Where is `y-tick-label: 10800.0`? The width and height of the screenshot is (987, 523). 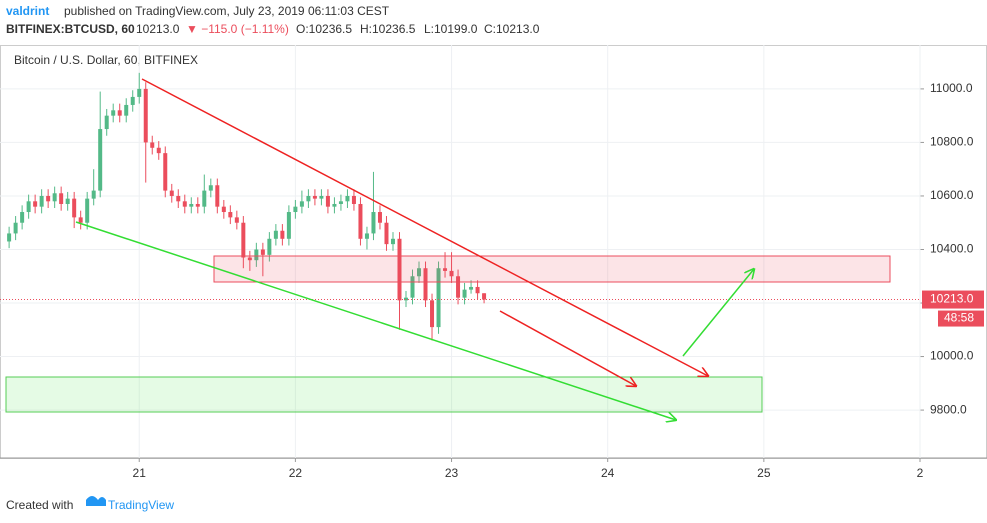 y-tick-label: 10800.0 is located at coordinates (952, 142).